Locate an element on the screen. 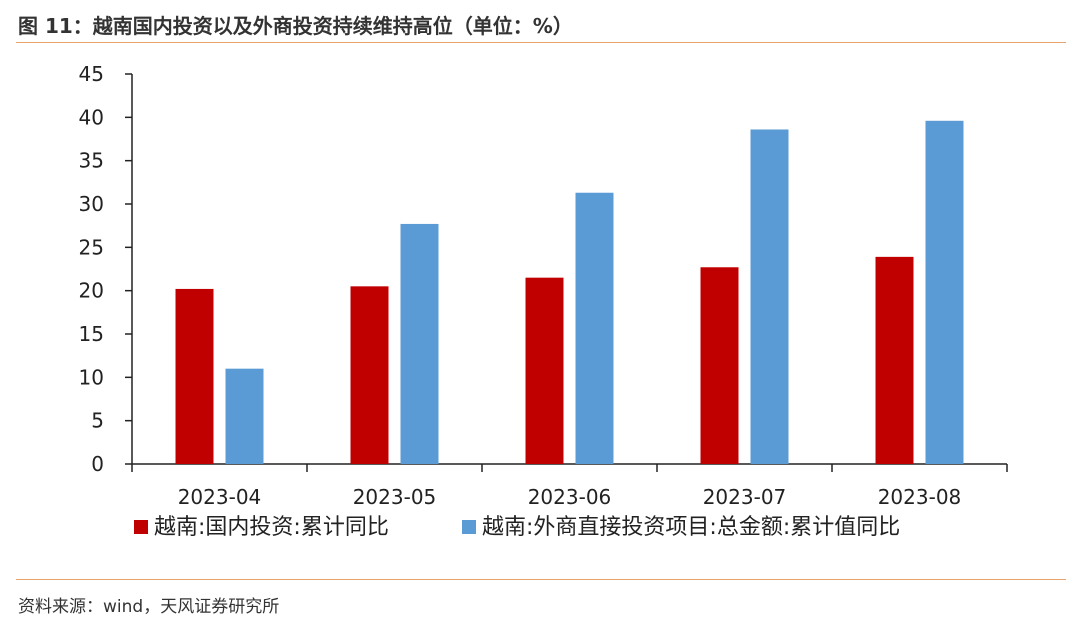 The image size is (1080, 626). source-note: 资料来源：wind，天风证券研究所 is located at coordinates (149, 607).